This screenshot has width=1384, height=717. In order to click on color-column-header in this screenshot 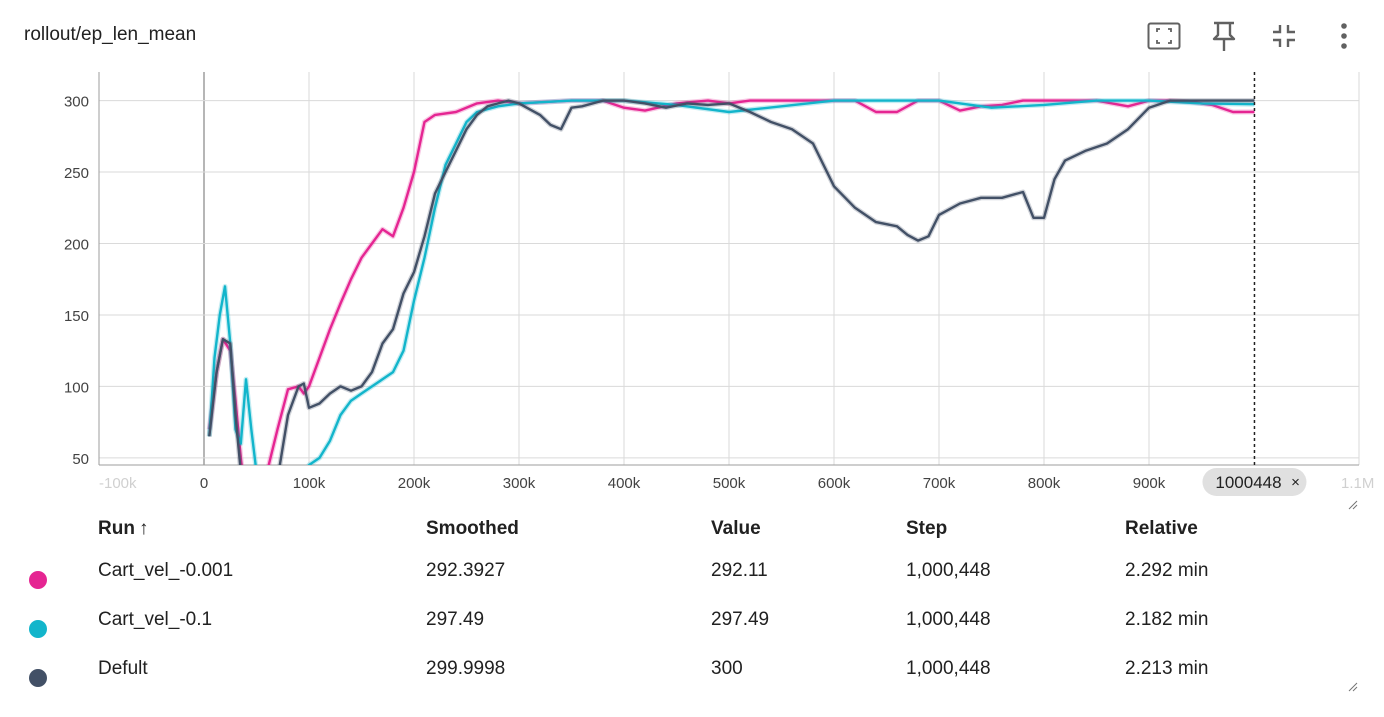, I will do `click(49, 529)`.